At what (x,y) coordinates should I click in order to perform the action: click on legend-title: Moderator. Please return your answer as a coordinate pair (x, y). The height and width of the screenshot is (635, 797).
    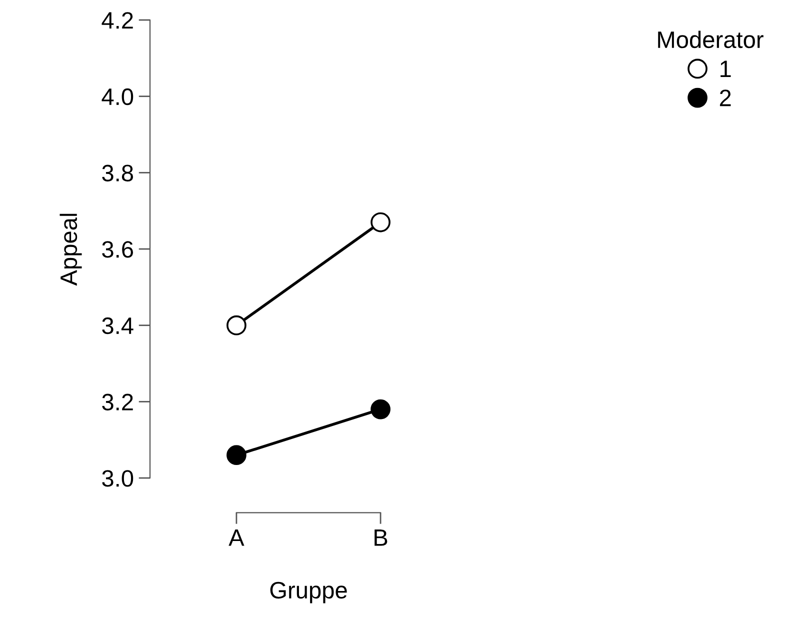
    Looking at the image, I should click on (711, 39).